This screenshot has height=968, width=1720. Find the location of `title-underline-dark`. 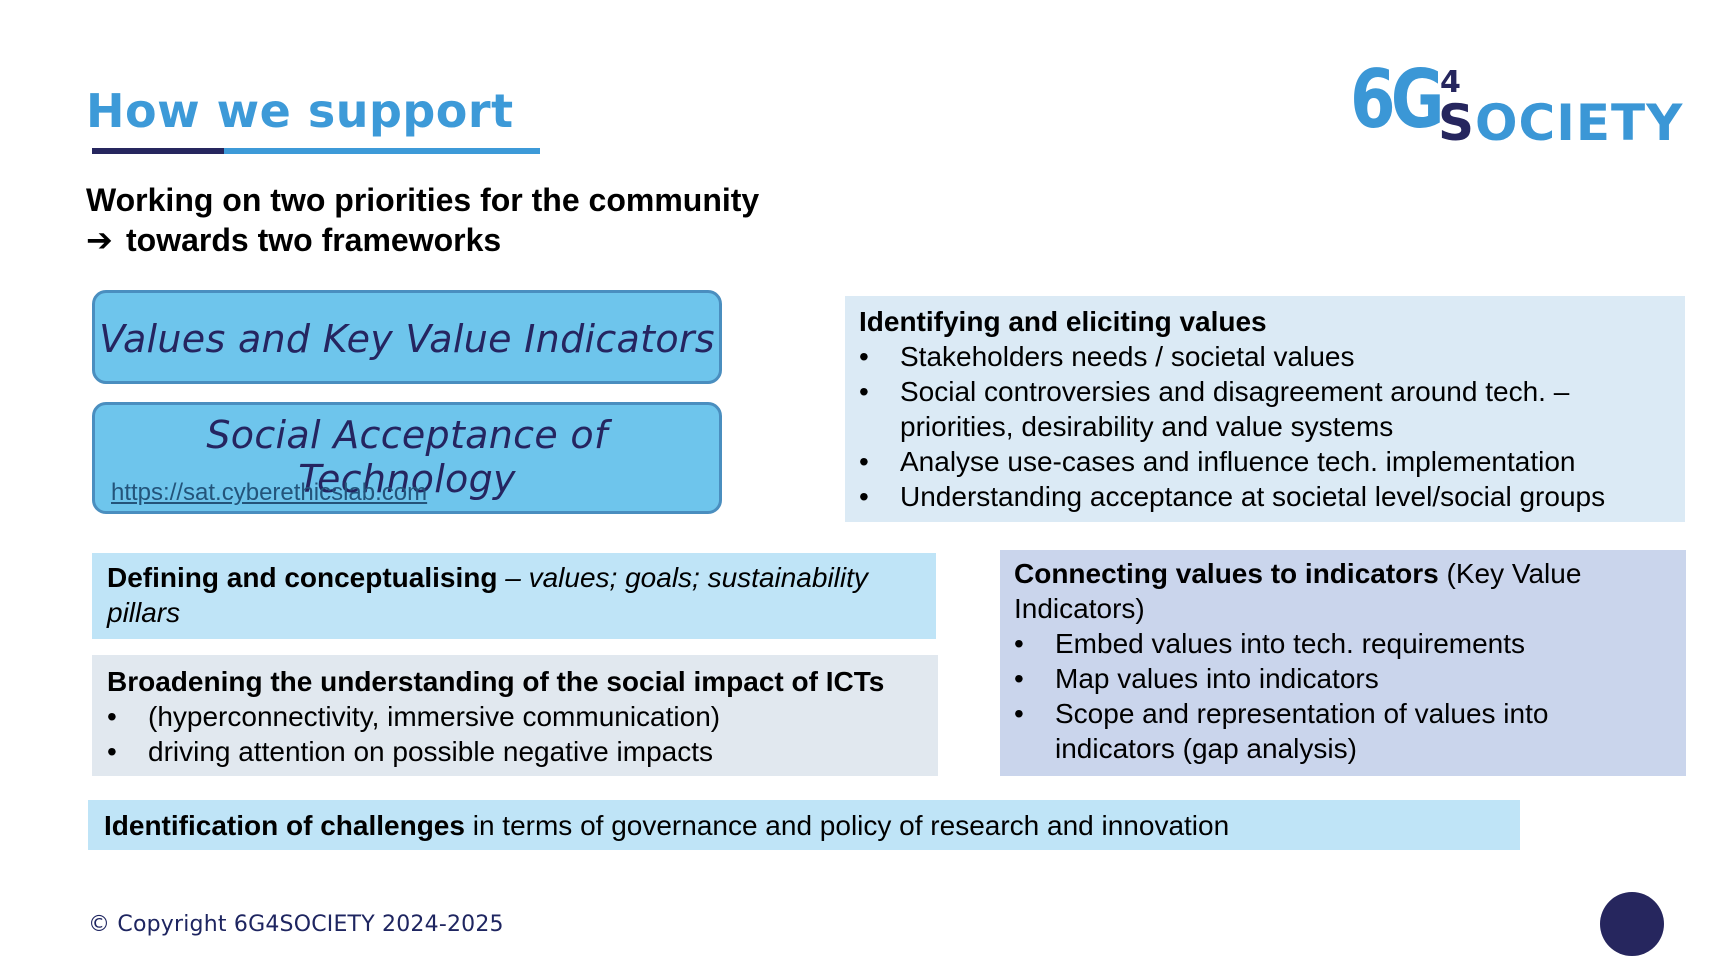

title-underline-dark is located at coordinates (158, 151).